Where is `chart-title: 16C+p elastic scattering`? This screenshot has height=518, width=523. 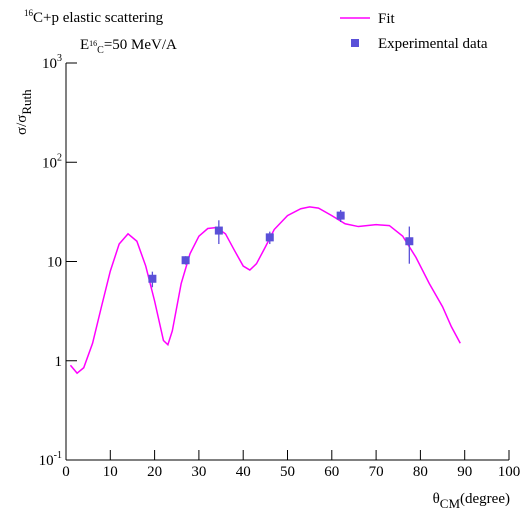 chart-title: 16C+p elastic scattering is located at coordinates (94, 17).